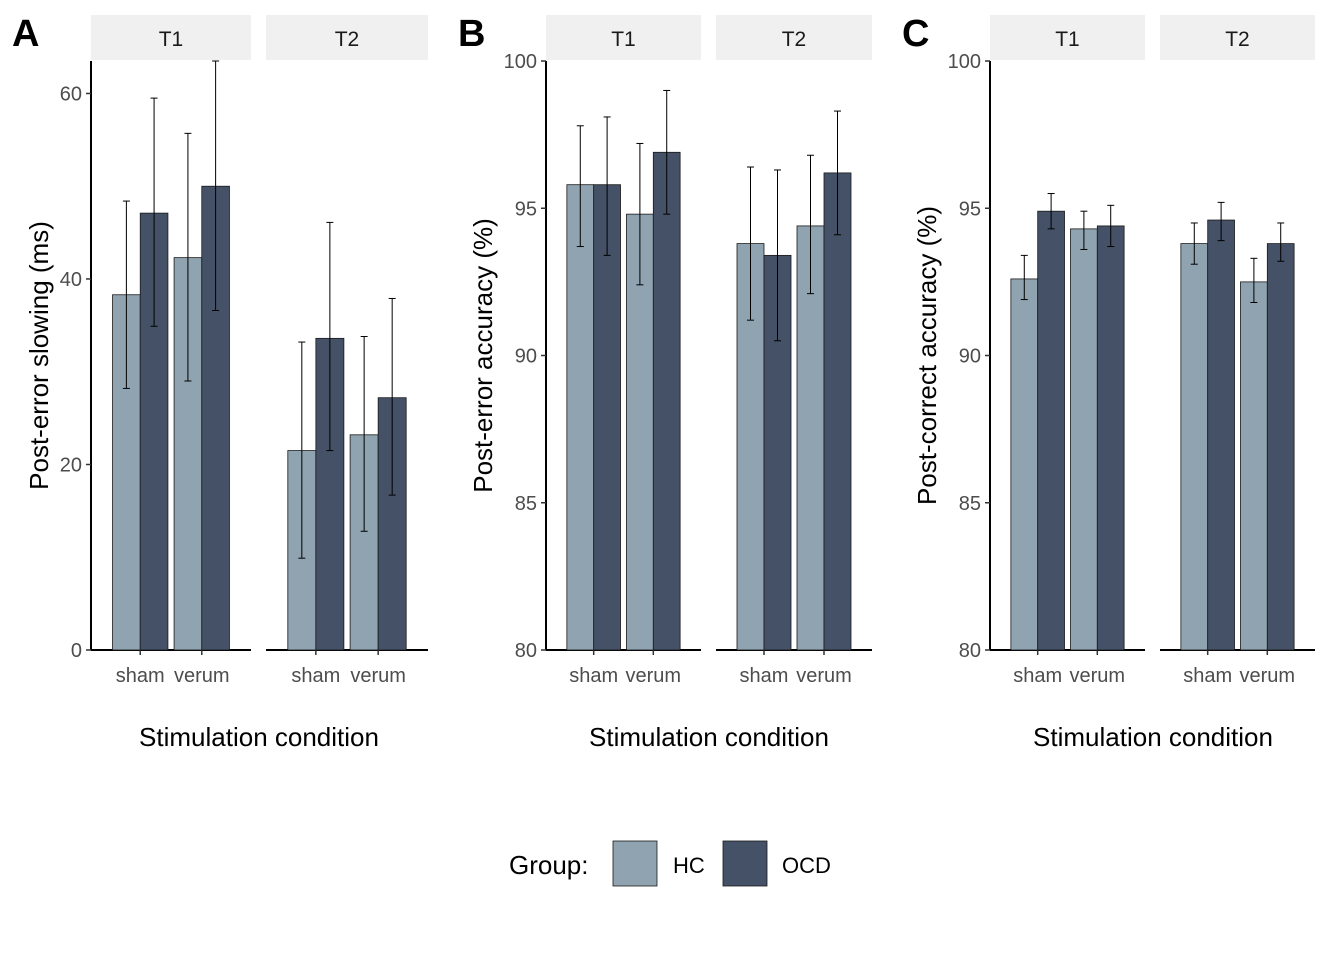 This screenshot has height=960, width=1344. I want to click on legend-label-hc: HC, so click(689, 865).